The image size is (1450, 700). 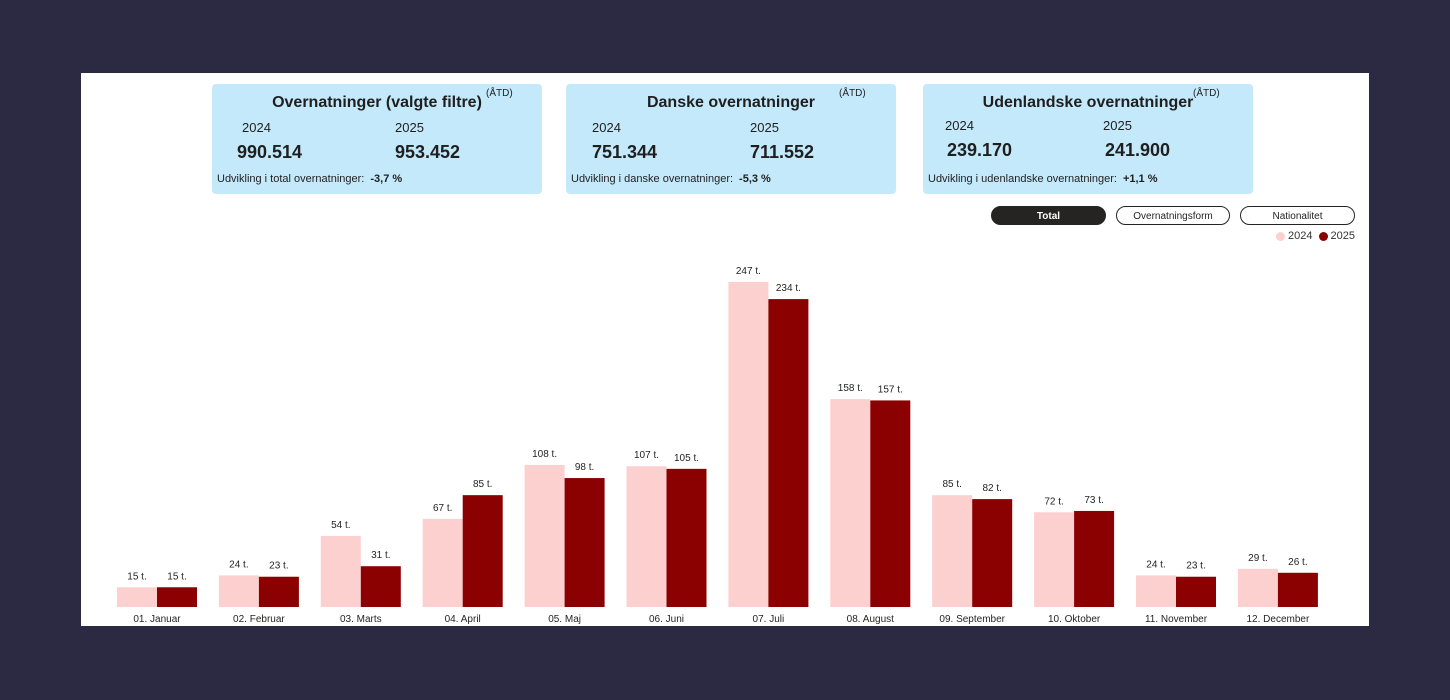 I want to click on kpi-value-2025: 711.552, so click(x=782, y=152).